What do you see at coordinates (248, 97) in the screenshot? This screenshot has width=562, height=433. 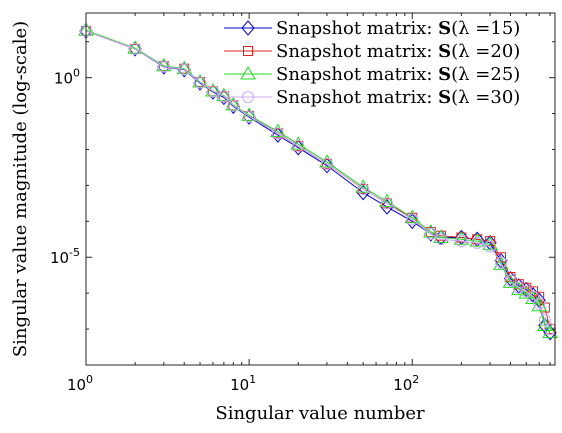 I see `legend-marker-circle` at bounding box center [248, 97].